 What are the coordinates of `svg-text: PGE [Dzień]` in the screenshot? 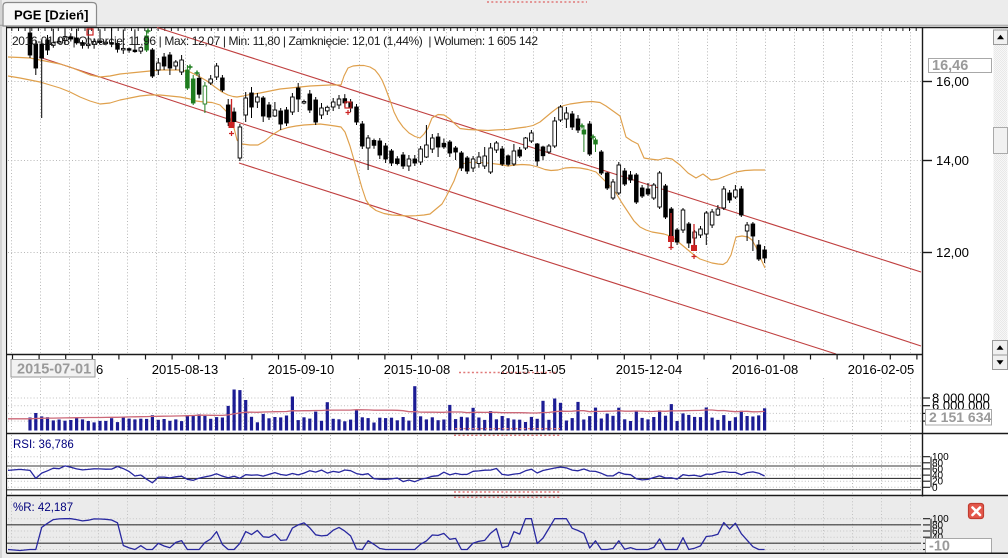 It's located at (51, 15).